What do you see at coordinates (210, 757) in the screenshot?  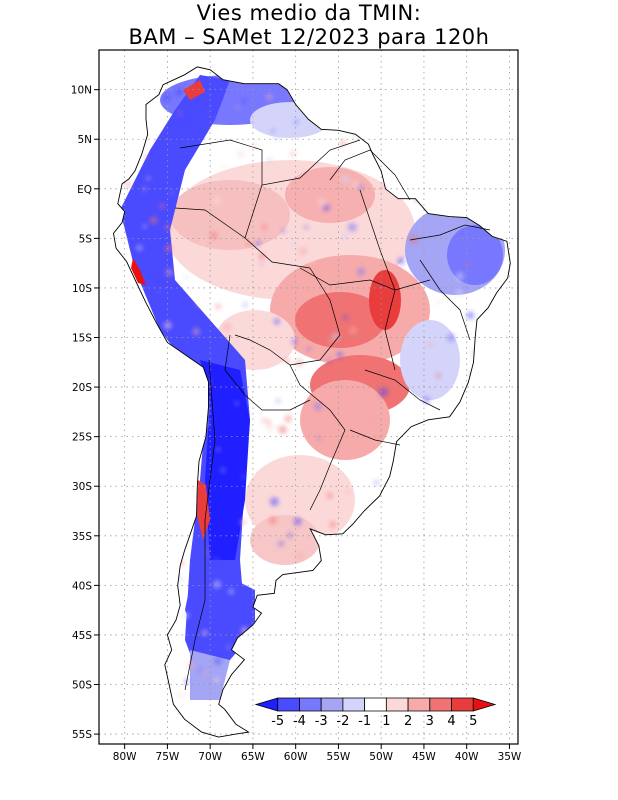 I see `lon-tick-label: 70W` at bounding box center [210, 757].